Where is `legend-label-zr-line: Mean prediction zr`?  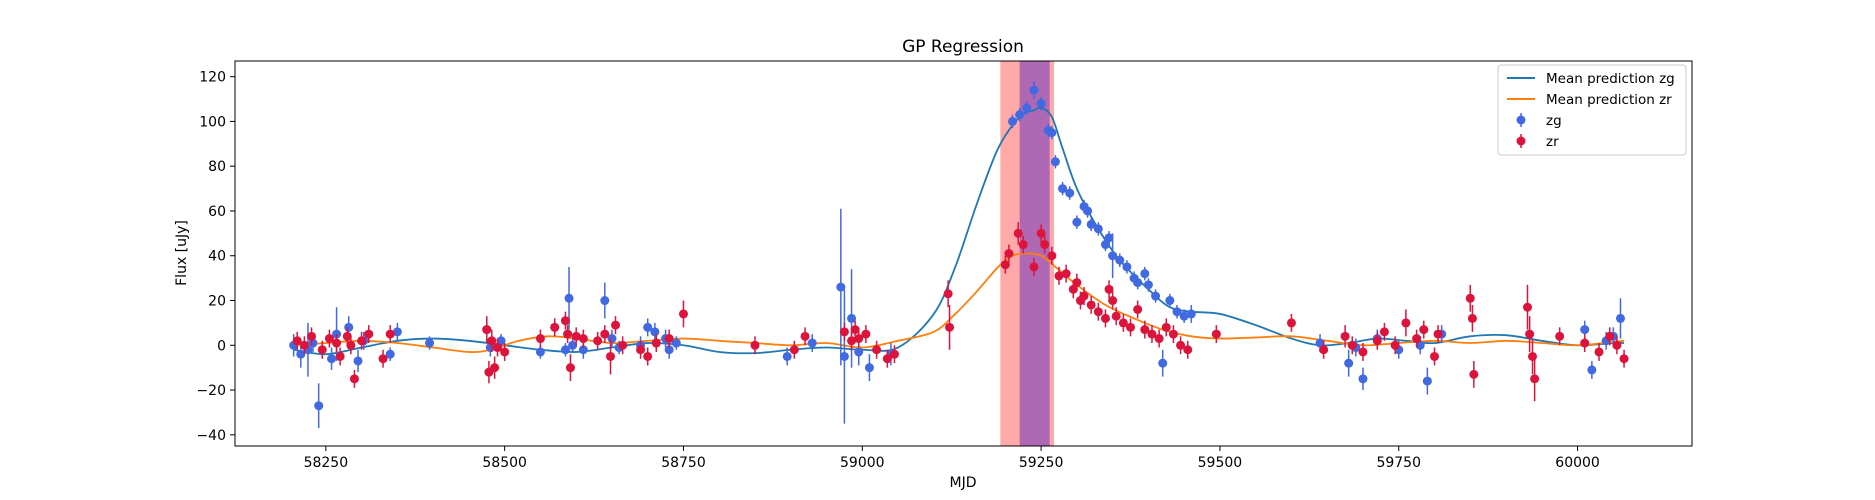 legend-label-zr-line: Mean prediction zr is located at coordinates (1609, 100).